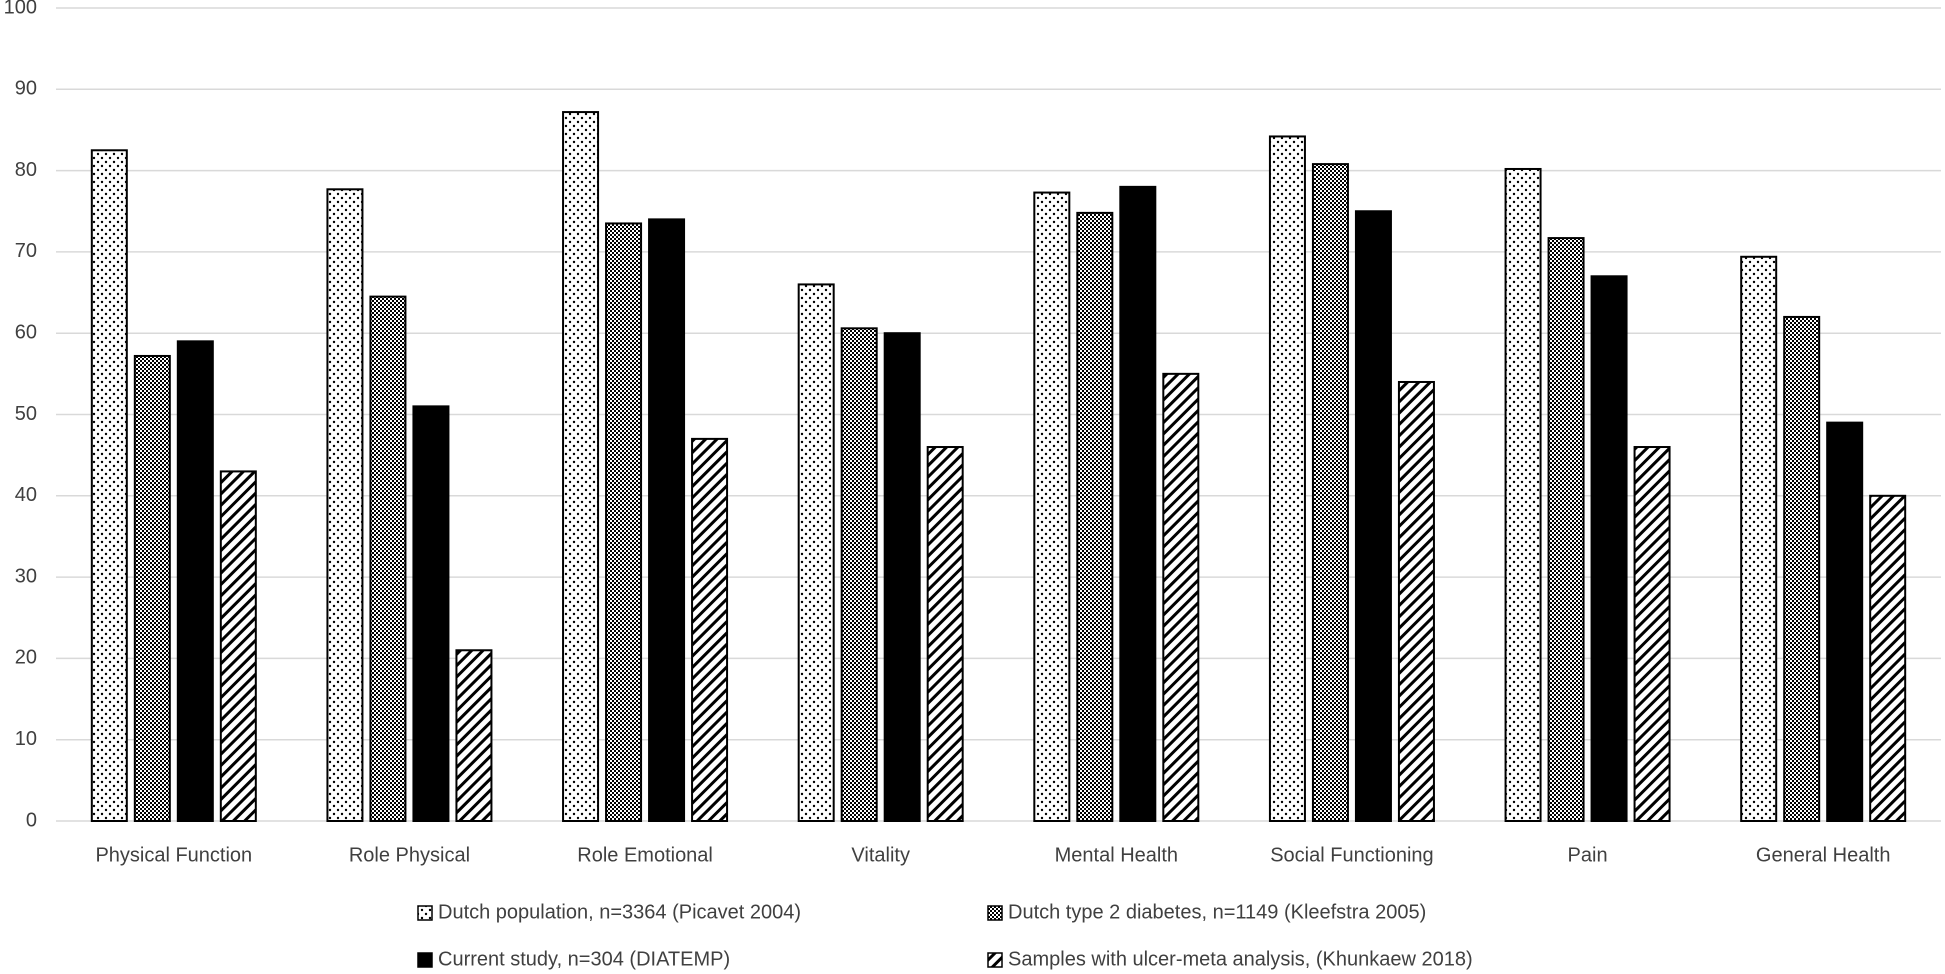 The height and width of the screenshot is (974, 1945). I want to click on x-tick-label: General Health, so click(1823, 855).